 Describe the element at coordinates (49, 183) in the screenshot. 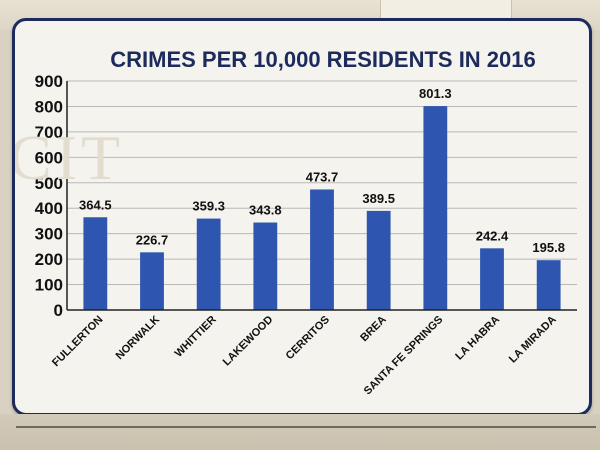

I see `y-tick-label: 500` at that location.